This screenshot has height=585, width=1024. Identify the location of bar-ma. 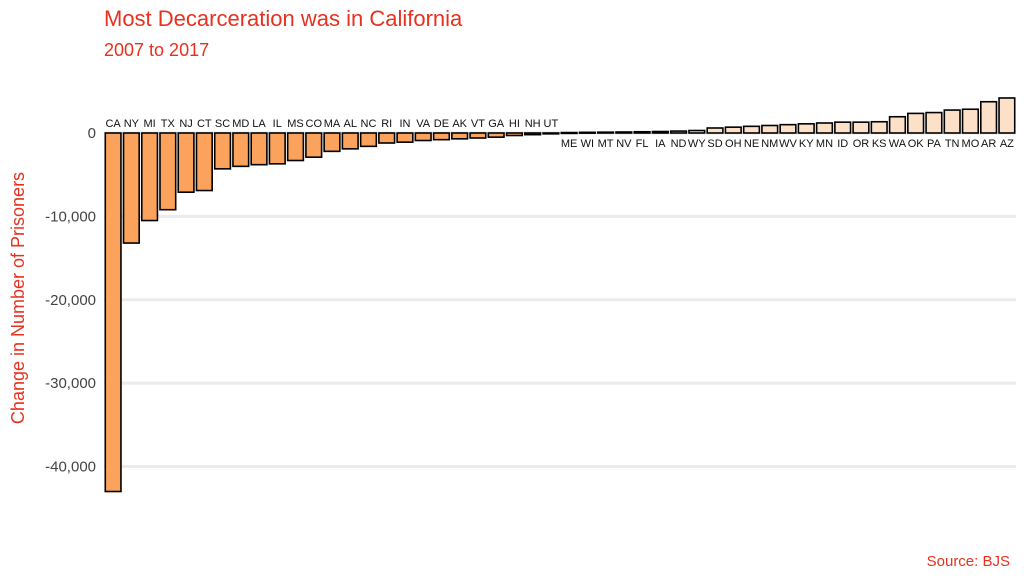
(332, 142).